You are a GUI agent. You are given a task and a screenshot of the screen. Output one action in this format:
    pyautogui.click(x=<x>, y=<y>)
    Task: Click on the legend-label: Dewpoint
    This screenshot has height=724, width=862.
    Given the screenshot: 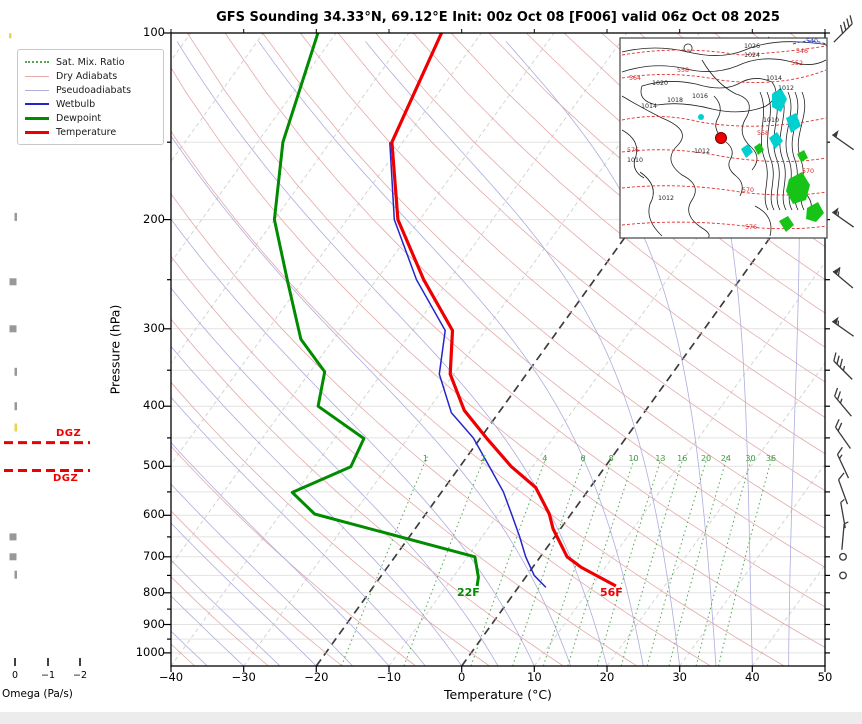 What is the action you would take?
    pyautogui.click(x=79, y=118)
    